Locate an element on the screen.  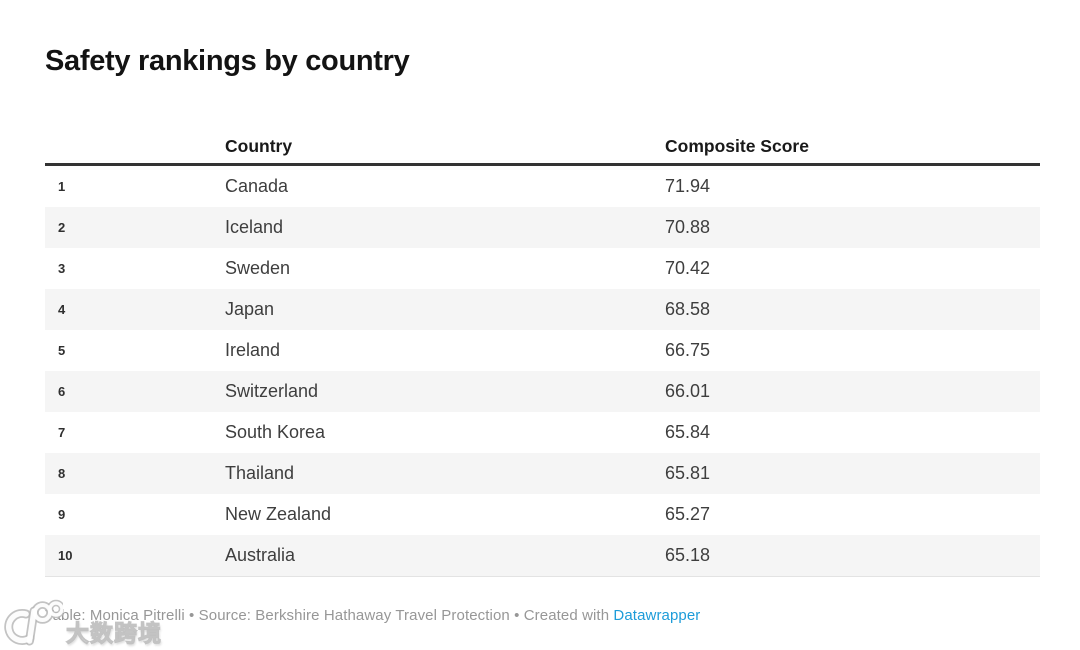
score-cell: 65.27 is located at coordinates (688, 514).